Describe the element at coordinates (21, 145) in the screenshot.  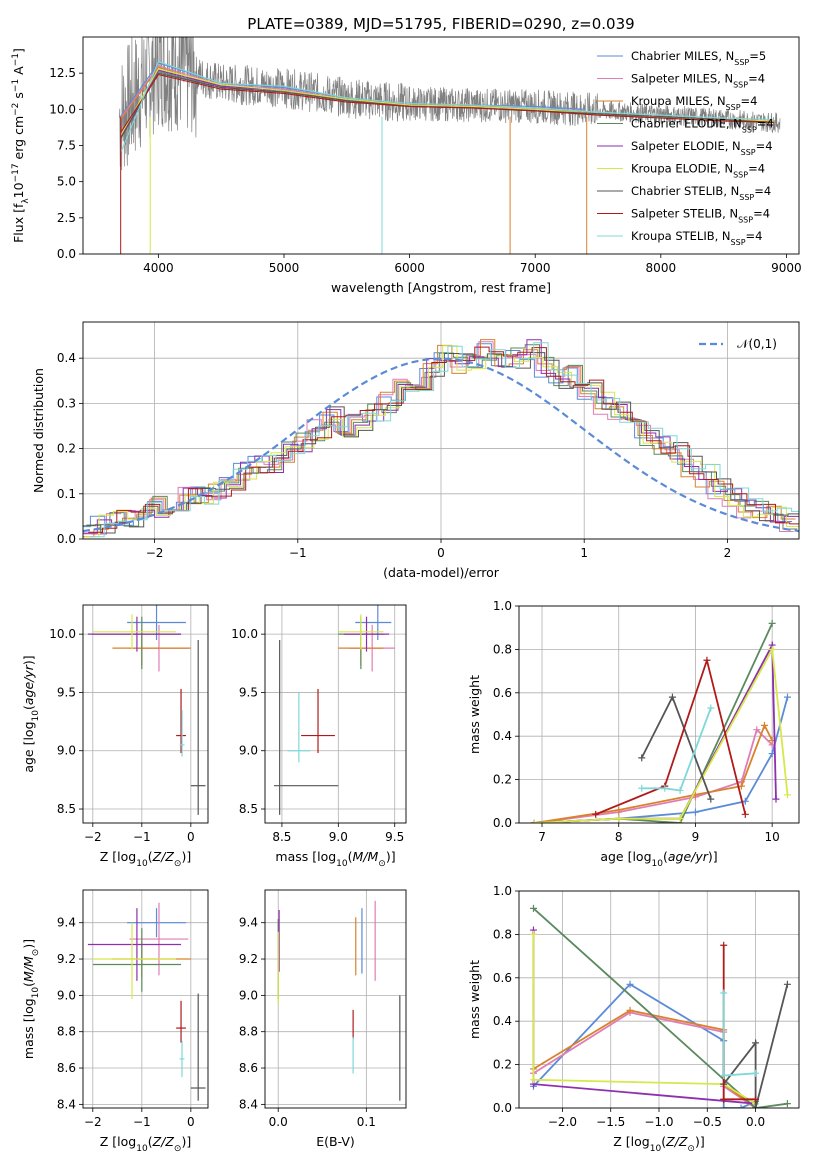
I see `y-axis-label: Flux [fλ10−17 erg cm−2 s−1 A−1]` at that location.